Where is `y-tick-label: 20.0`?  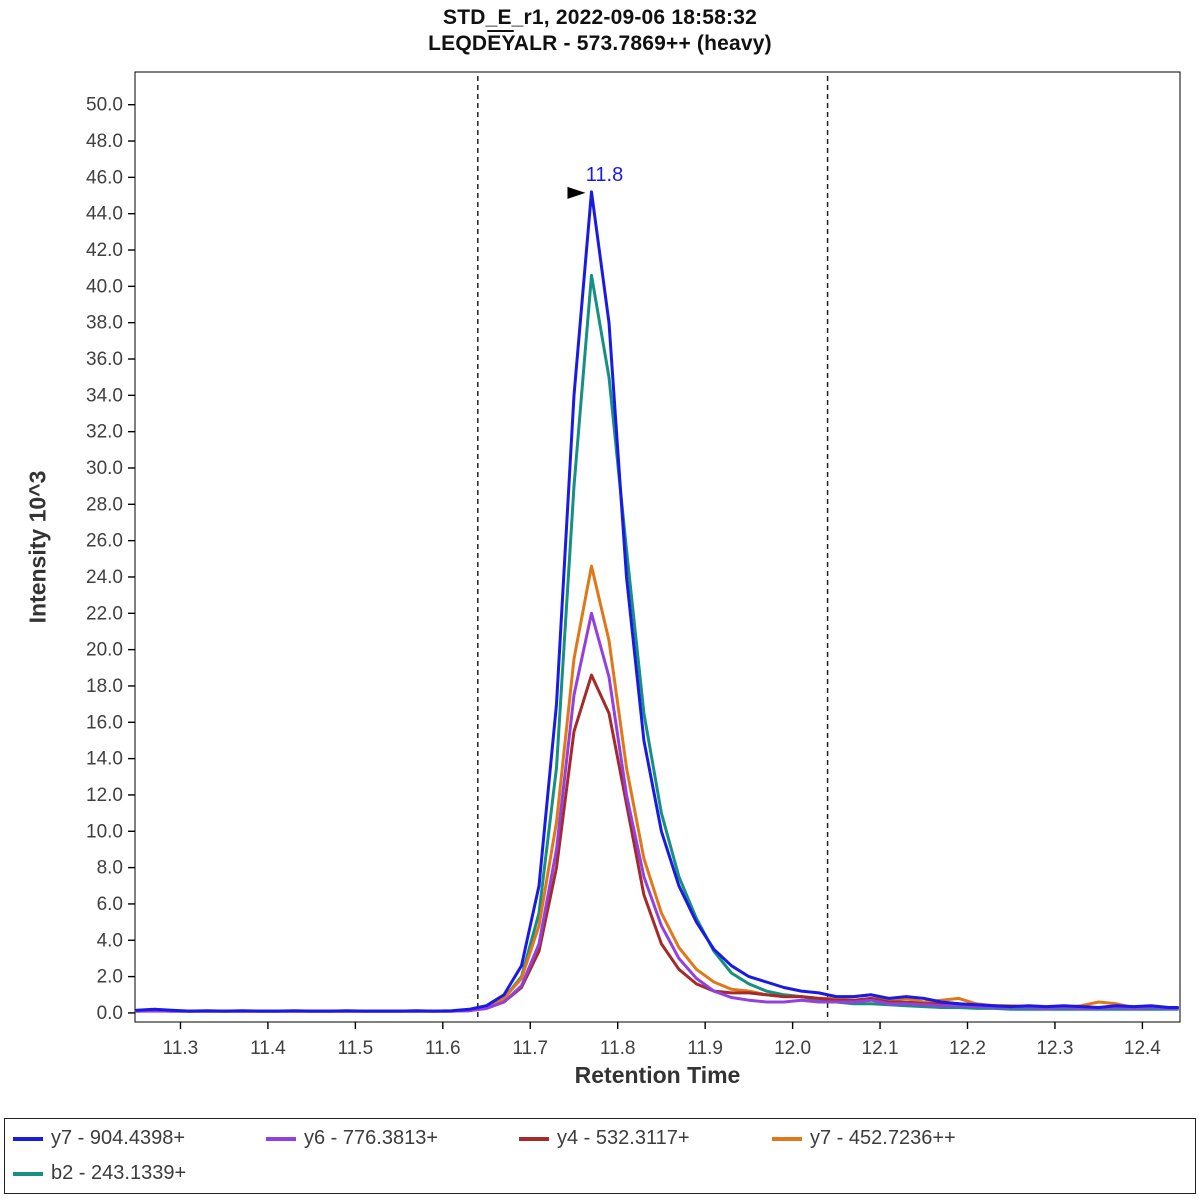
y-tick-label: 20.0 is located at coordinates (104, 650).